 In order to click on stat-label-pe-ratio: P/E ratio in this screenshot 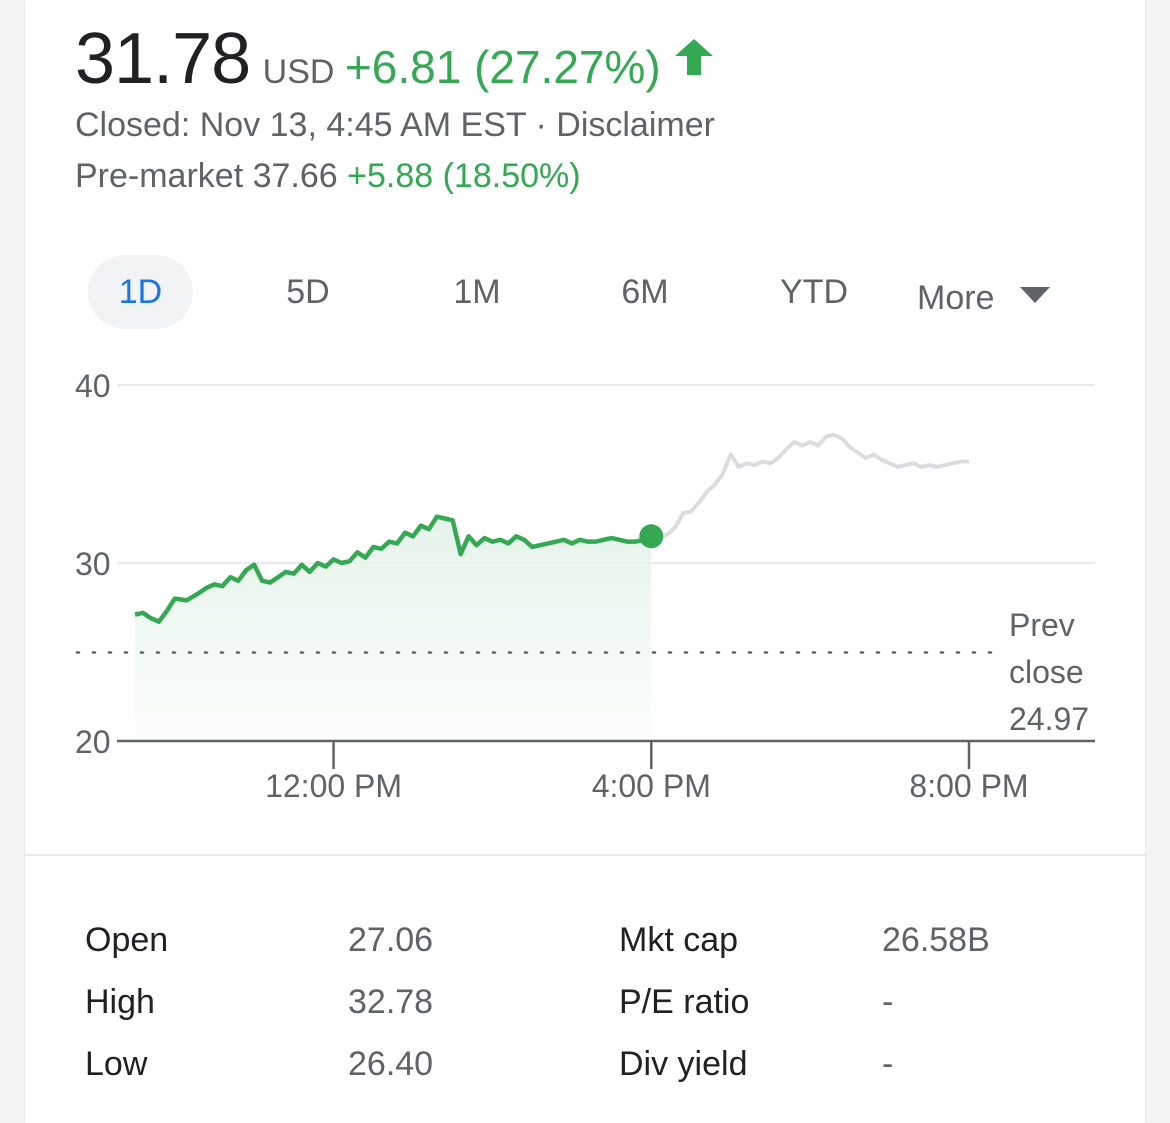, I will do `click(684, 1002)`.